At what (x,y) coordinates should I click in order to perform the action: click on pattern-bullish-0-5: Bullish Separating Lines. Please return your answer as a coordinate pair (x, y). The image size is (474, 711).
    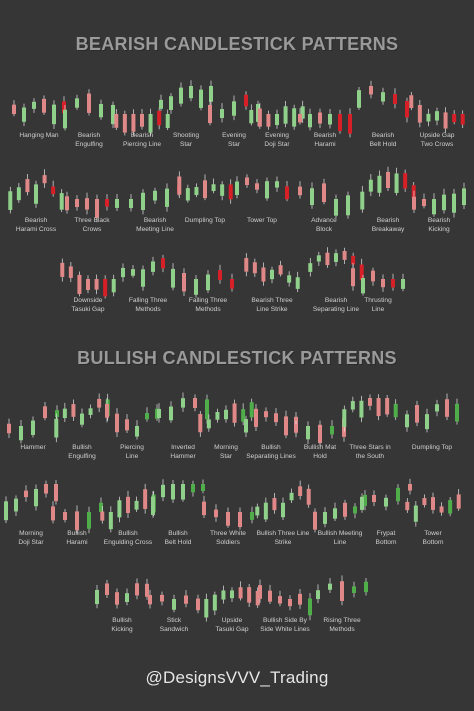
    Looking at the image, I should click on (271, 426).